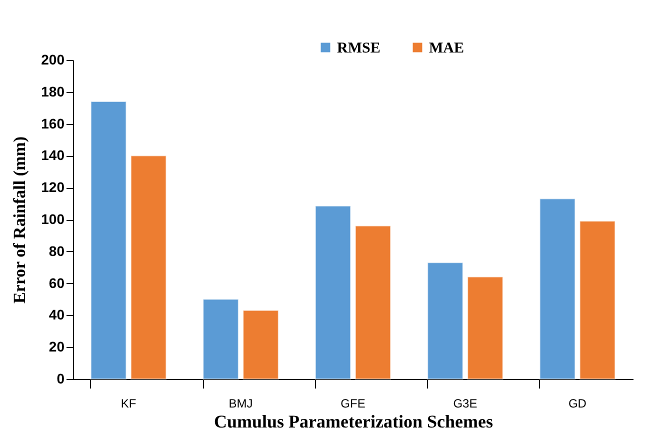 The image size is (648, 429). Describe the element at coordinates (53, 91) in the screenshot. I see `y-tick-label: 180` at that location.